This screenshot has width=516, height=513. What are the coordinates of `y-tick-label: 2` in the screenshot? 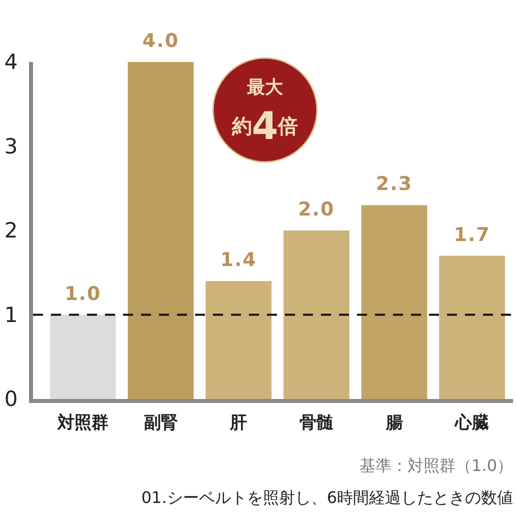 It's located at (11, 230).